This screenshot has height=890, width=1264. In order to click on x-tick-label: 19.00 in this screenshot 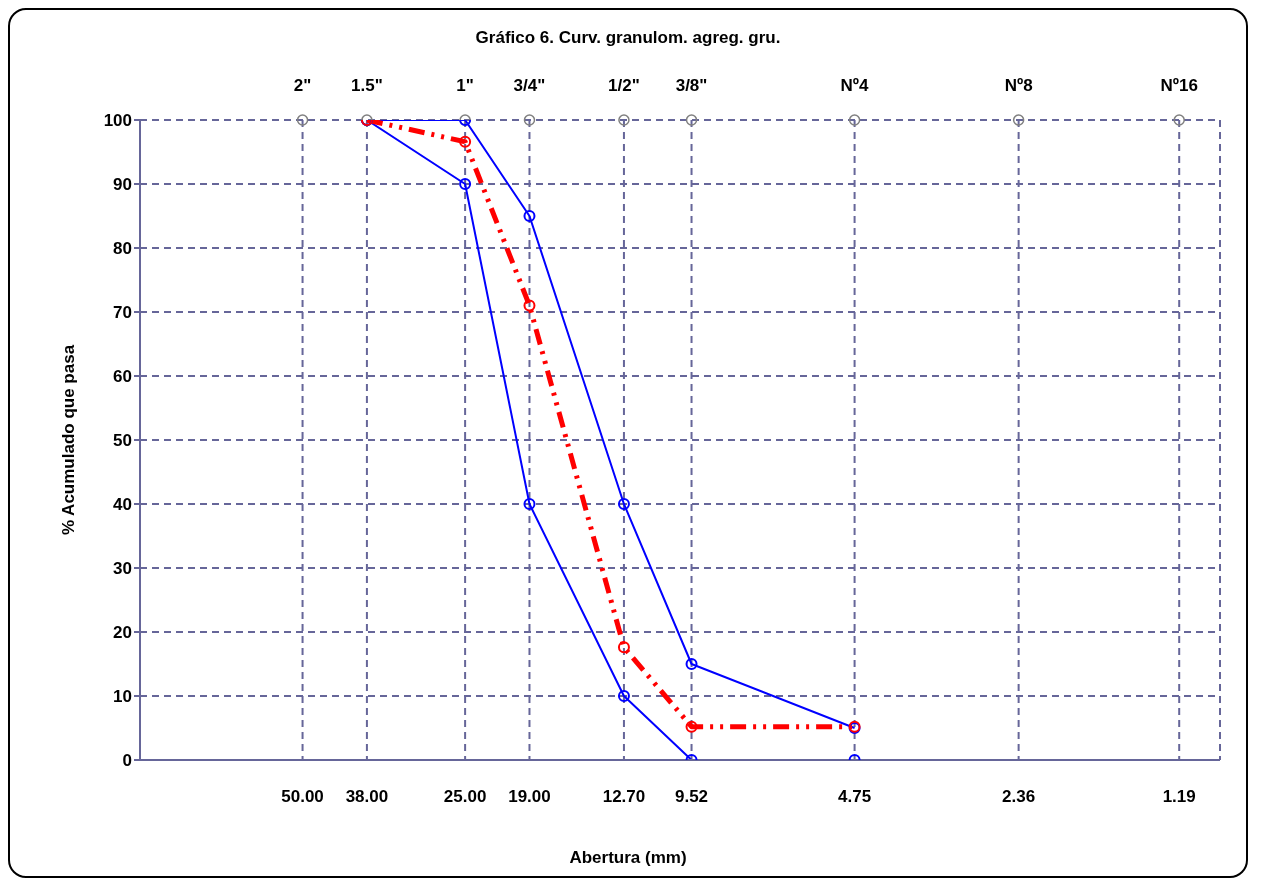, I will do `click(529, 797)`.